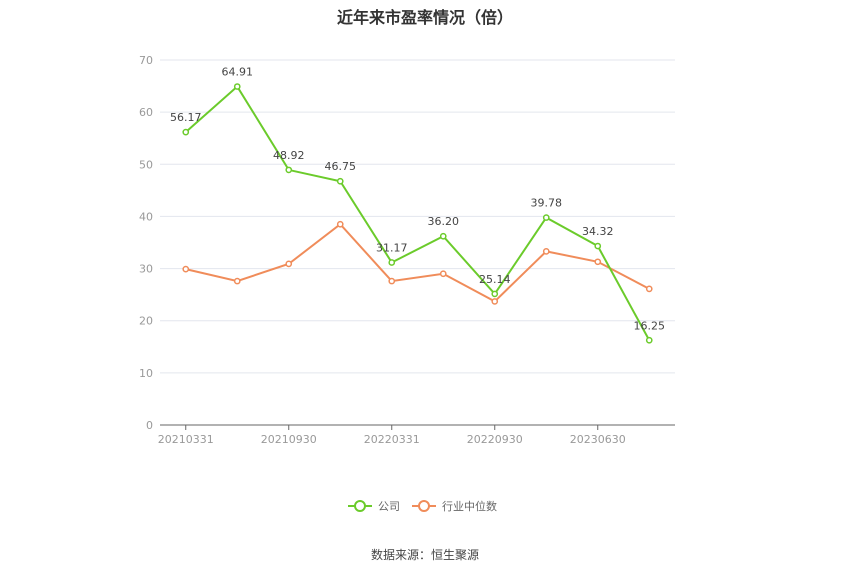  What do you see at coordinates (146, 164) in the screenshot?
I see `y-tick-label: 50` at bounding box center [146, 164].